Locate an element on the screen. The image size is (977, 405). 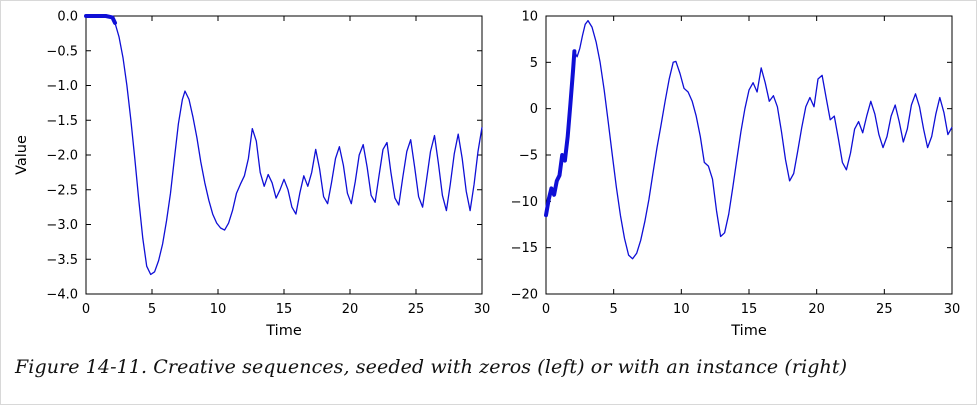
svg-text: −2.5 is located at coordinates (62, 190).